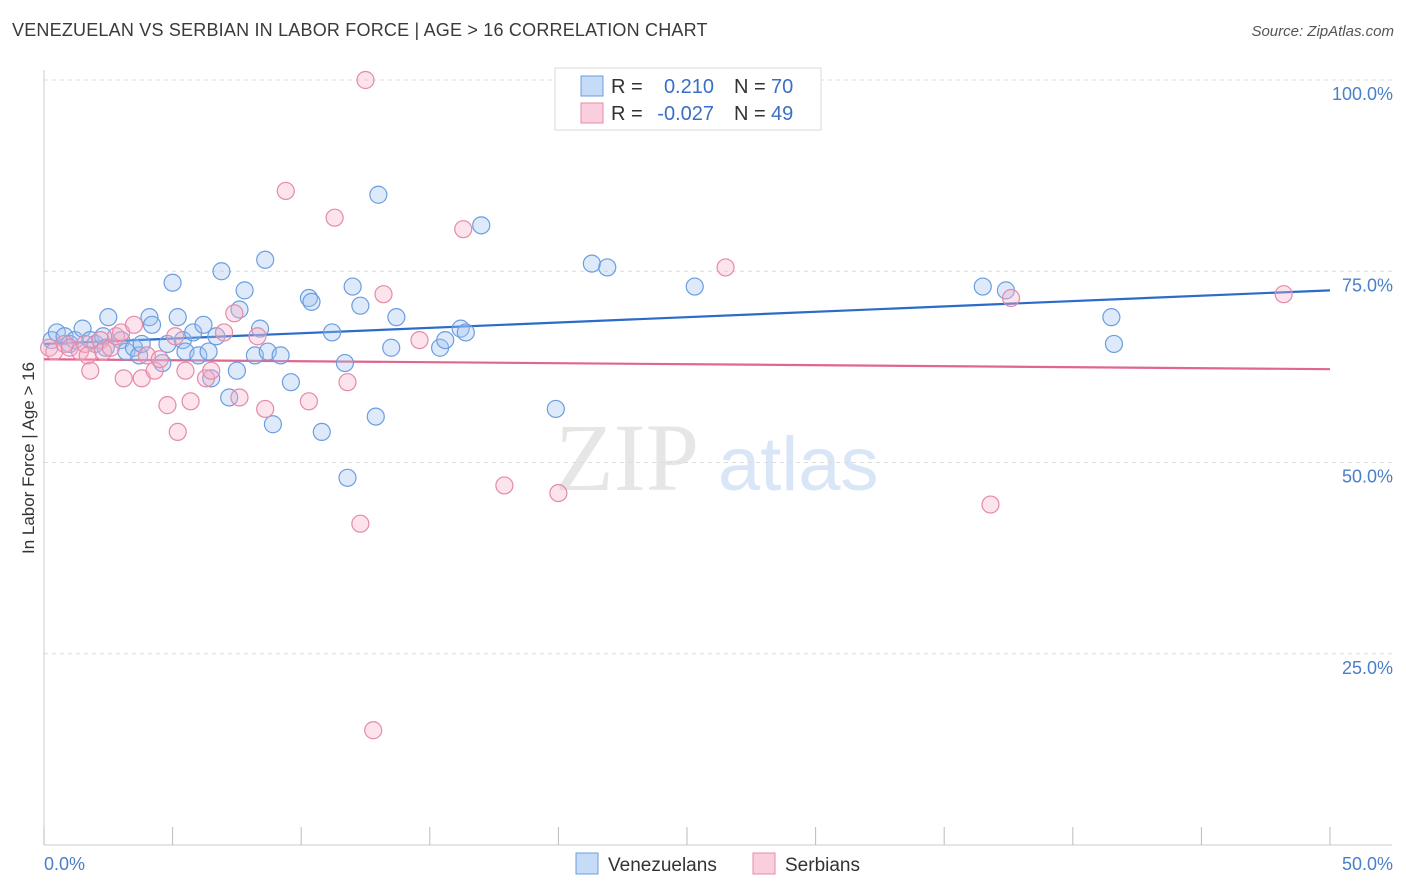 The height and width of the screenshot is (892, 1406). I want to click on legend-swatch-serbians, so click(592, 113).